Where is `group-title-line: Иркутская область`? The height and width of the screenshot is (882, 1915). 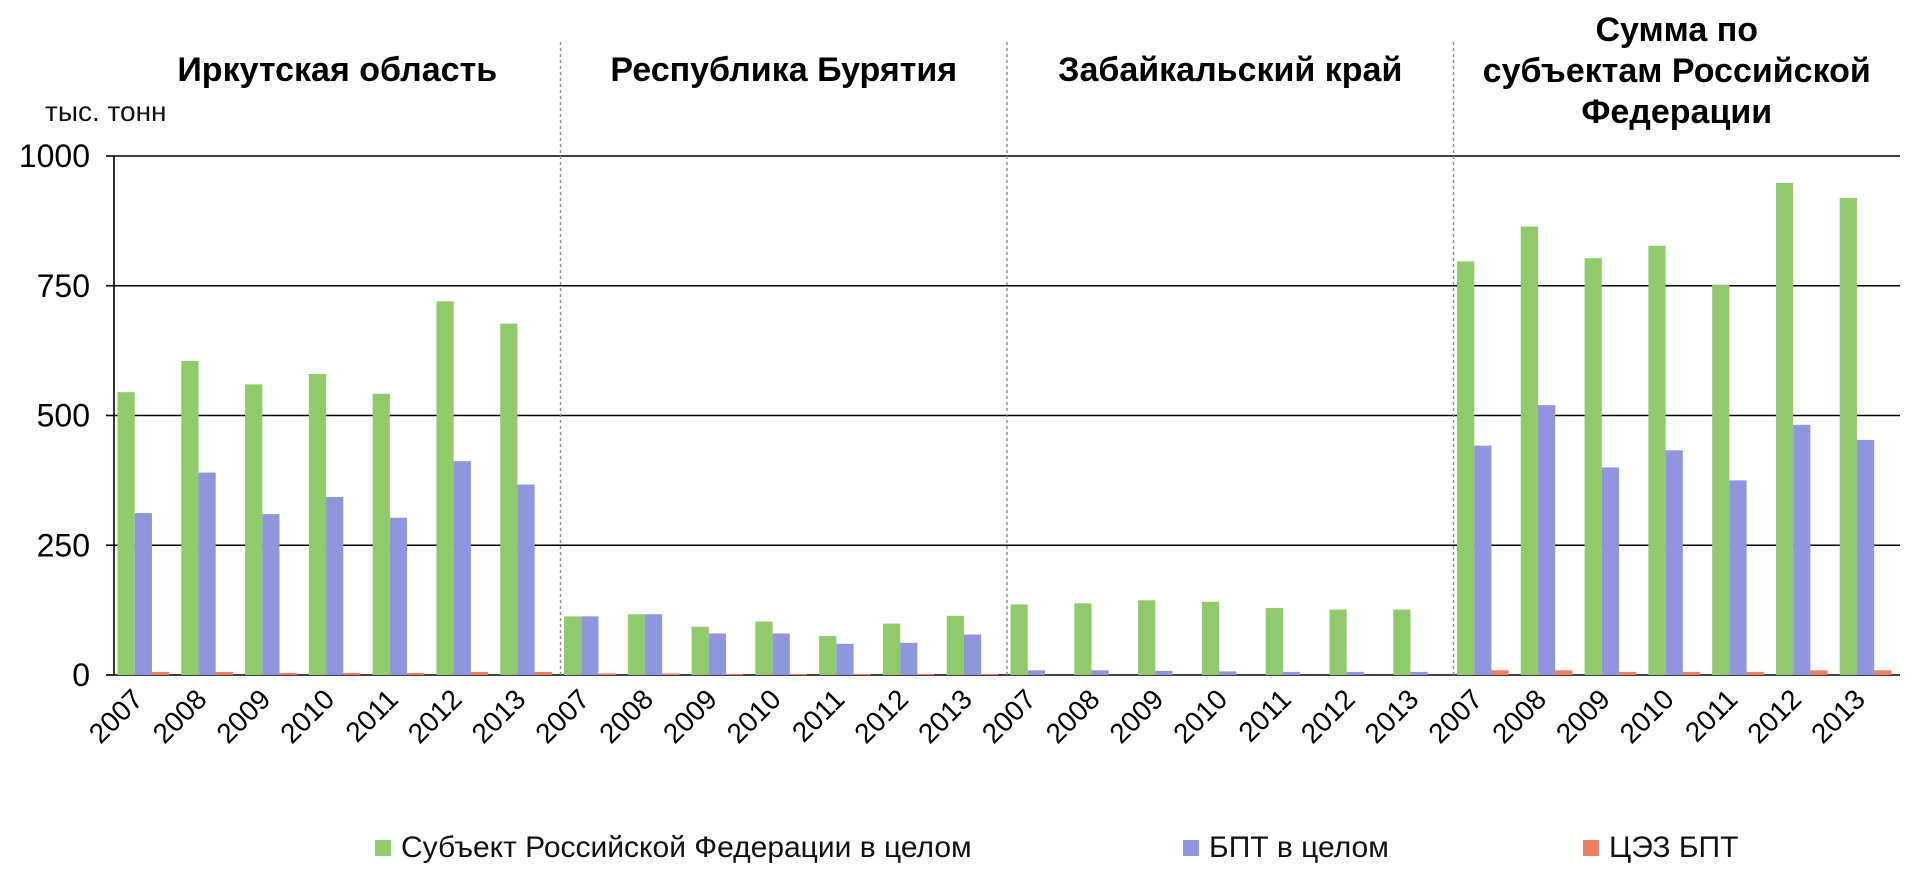
group-title-line: Иркутская область is located at coordinates (337, 70).